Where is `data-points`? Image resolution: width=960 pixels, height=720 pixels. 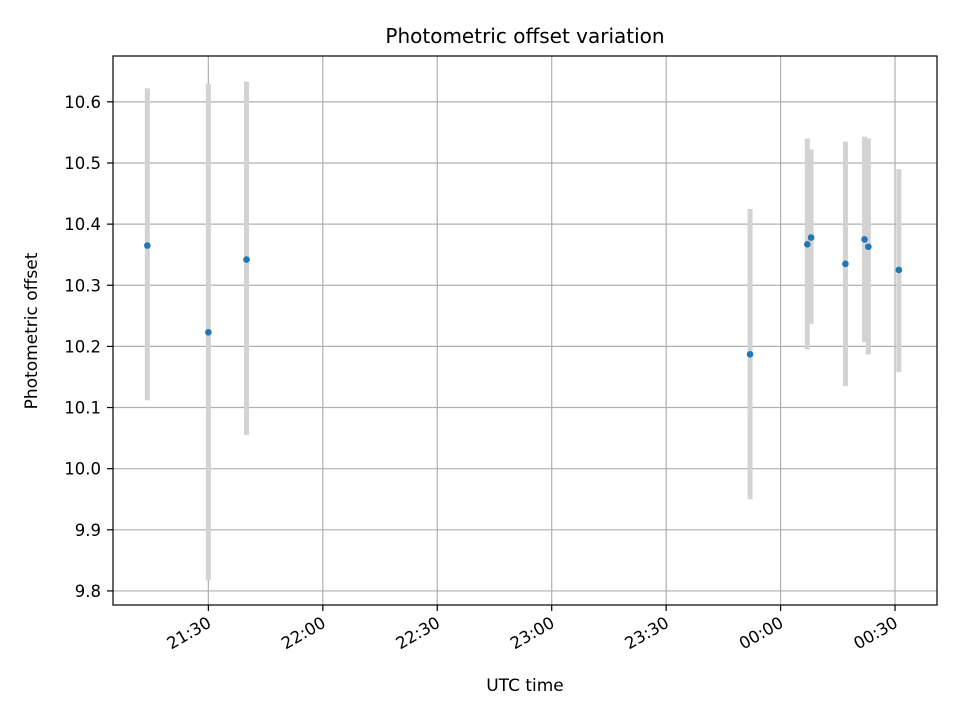 data-points is located at coordinates (523, 296).